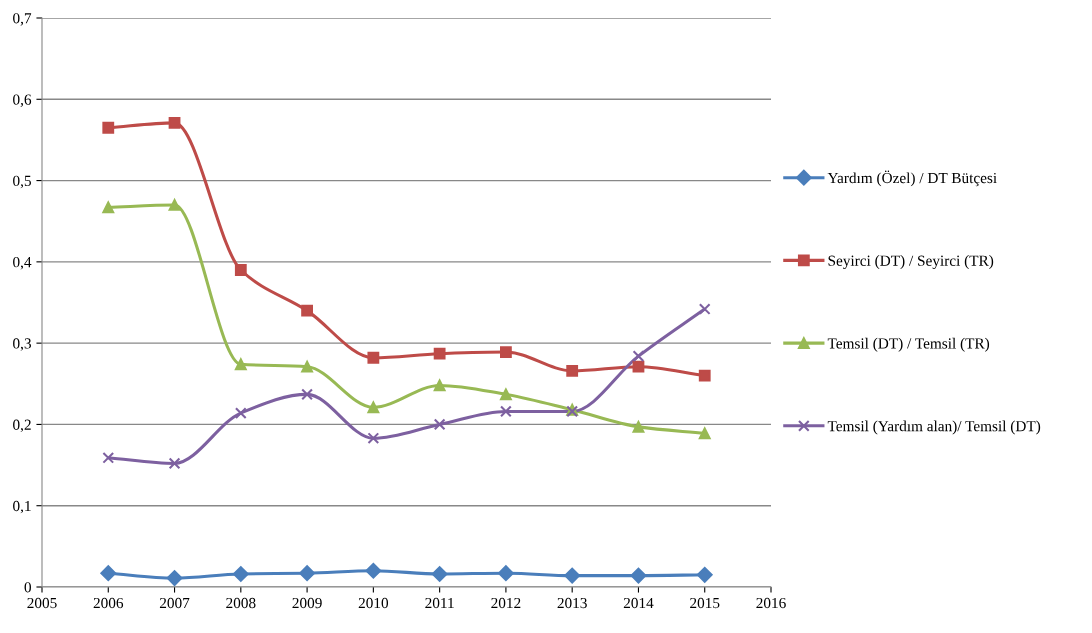 This screenshot has height=633, width=1092. I want to click on legend-label: Yardım (Özel) / DT Bütçesi, so click(912, 178).